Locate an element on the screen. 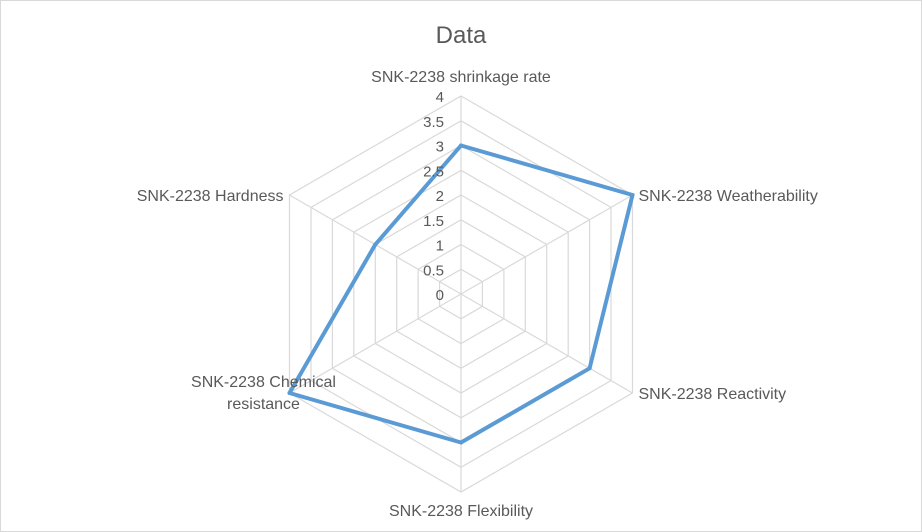 This screenshot has height=532, width=922. tick-label: 2.5 is located at coordinates (433, 171).